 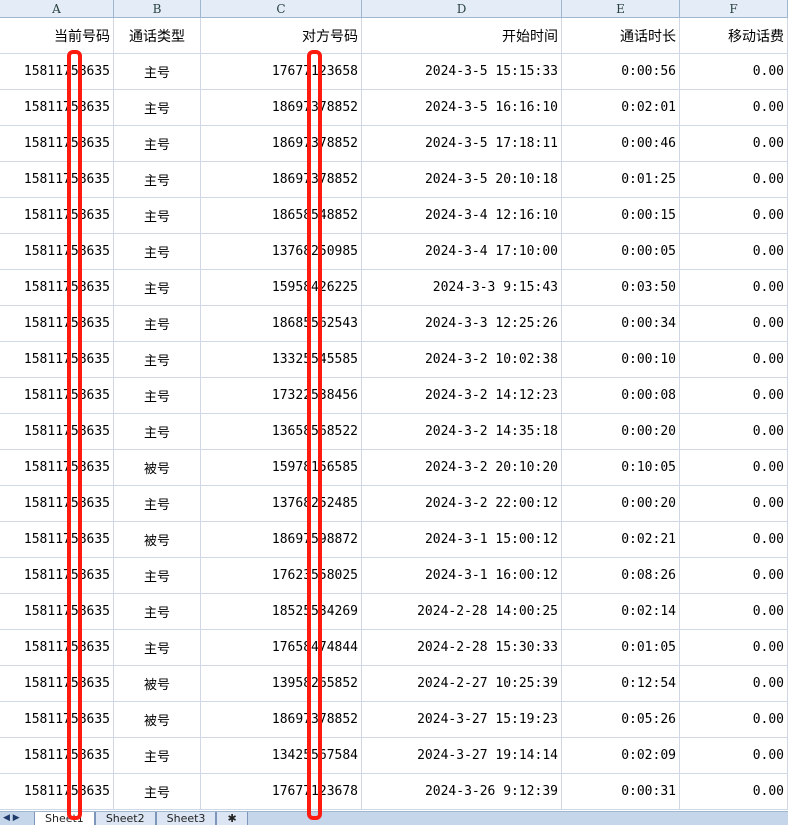 What do you see at coordinates (462, 108) in the screenshot?
I see `cell: 2024-3-5 16:16:10` at bounding box center [462, 108].